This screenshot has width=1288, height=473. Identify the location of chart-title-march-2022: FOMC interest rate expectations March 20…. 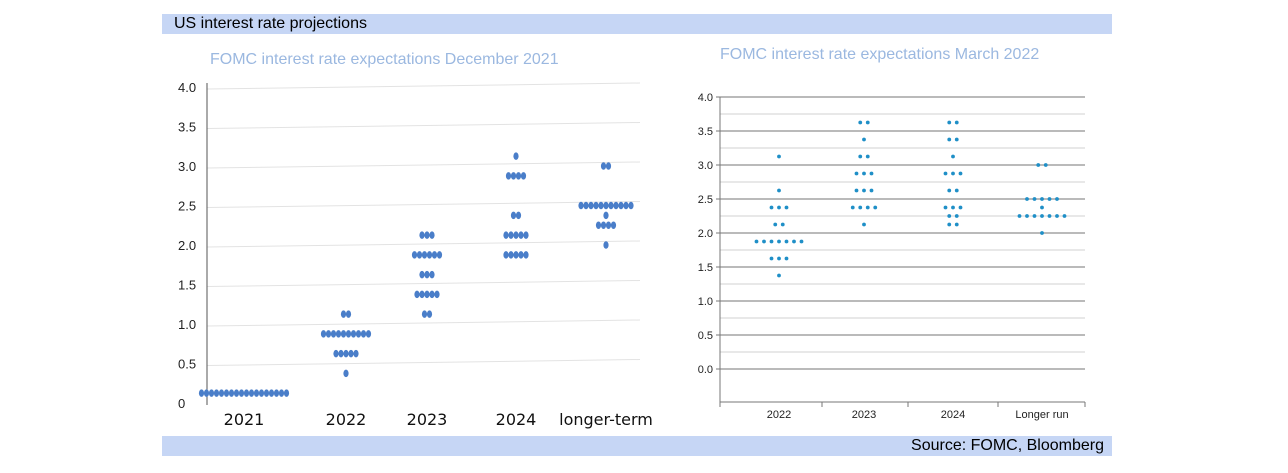
(880, 54).